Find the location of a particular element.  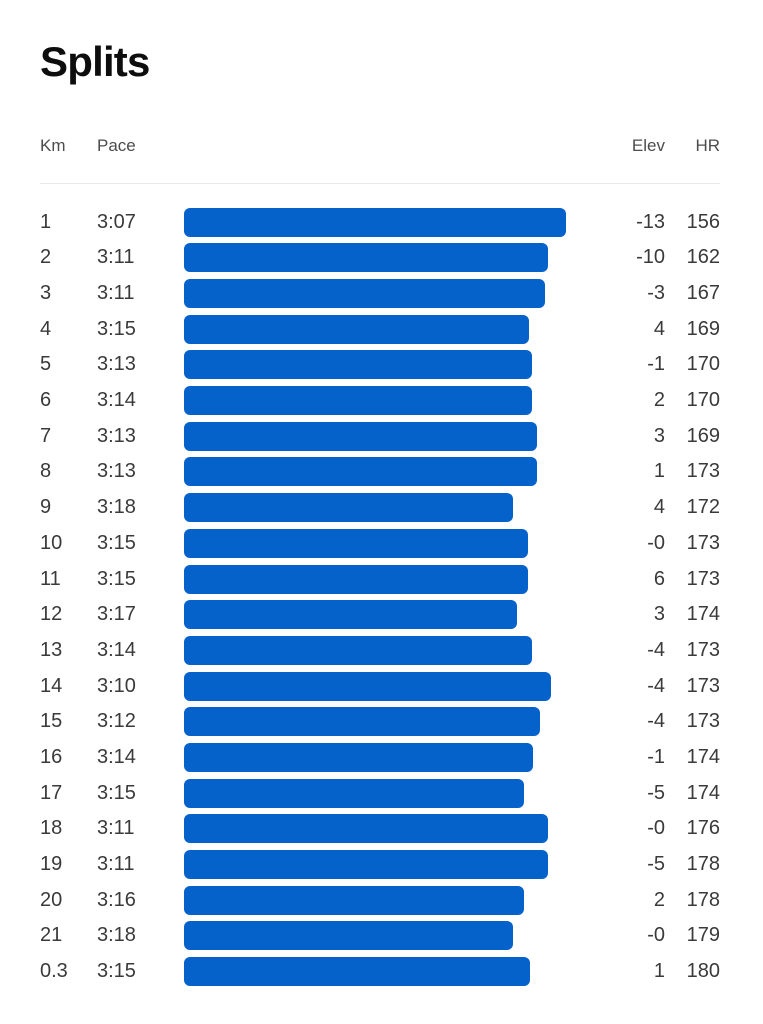

split-hr: 172 is located at coordinates (703, 507).